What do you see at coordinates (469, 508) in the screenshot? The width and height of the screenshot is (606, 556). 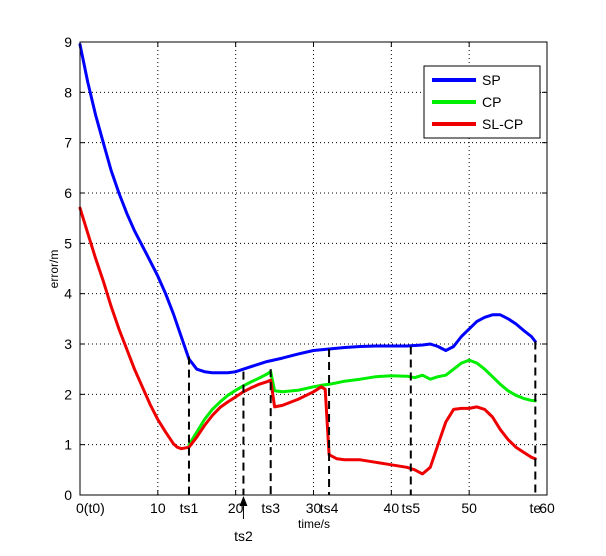 I see `x-tick-label: 50` at bounding box center [469, 508].